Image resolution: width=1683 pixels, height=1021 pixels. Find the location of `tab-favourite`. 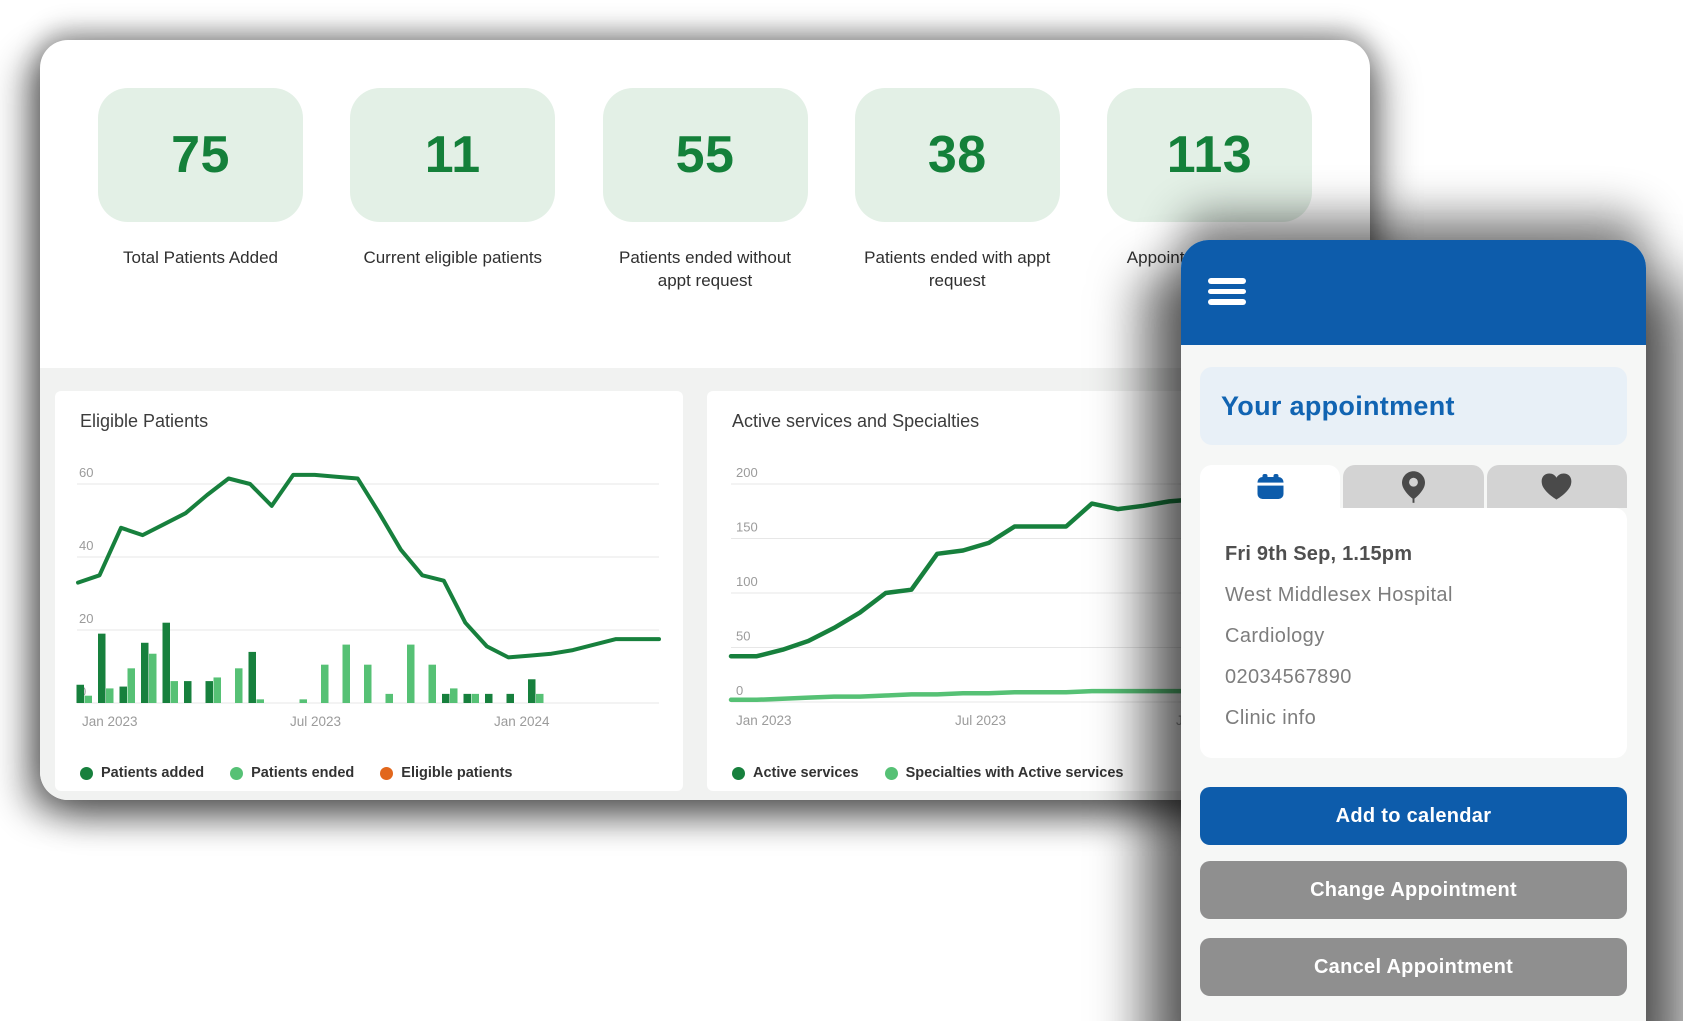

tab-favourite is located at coordinates (1556, 486).